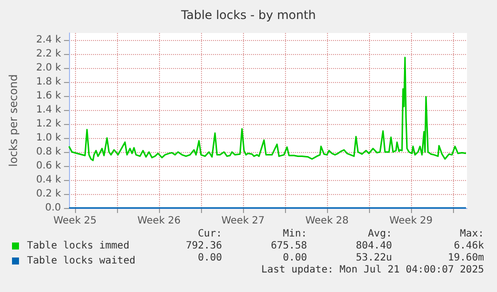 The height and width of the screenshot is (292, 497). Describe the element at coordinates (49, 110) in the screenshot. I see `y-tick-label: 1.4 k` at that location.